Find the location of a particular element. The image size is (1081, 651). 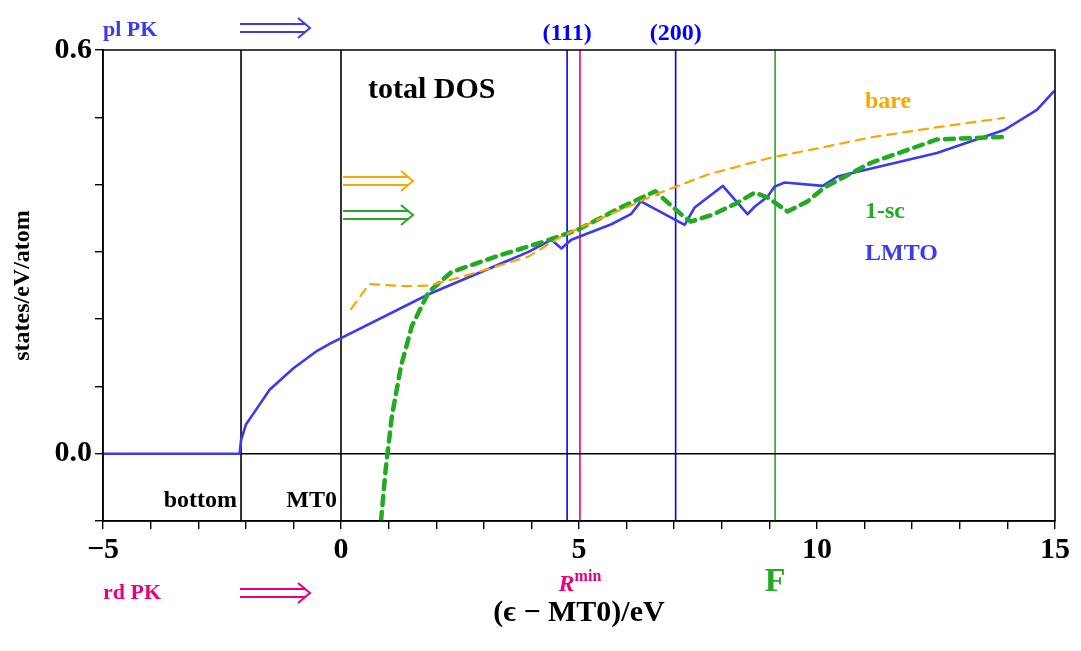

y-tick-label: 0.0 is located at coordinates (73, 451).